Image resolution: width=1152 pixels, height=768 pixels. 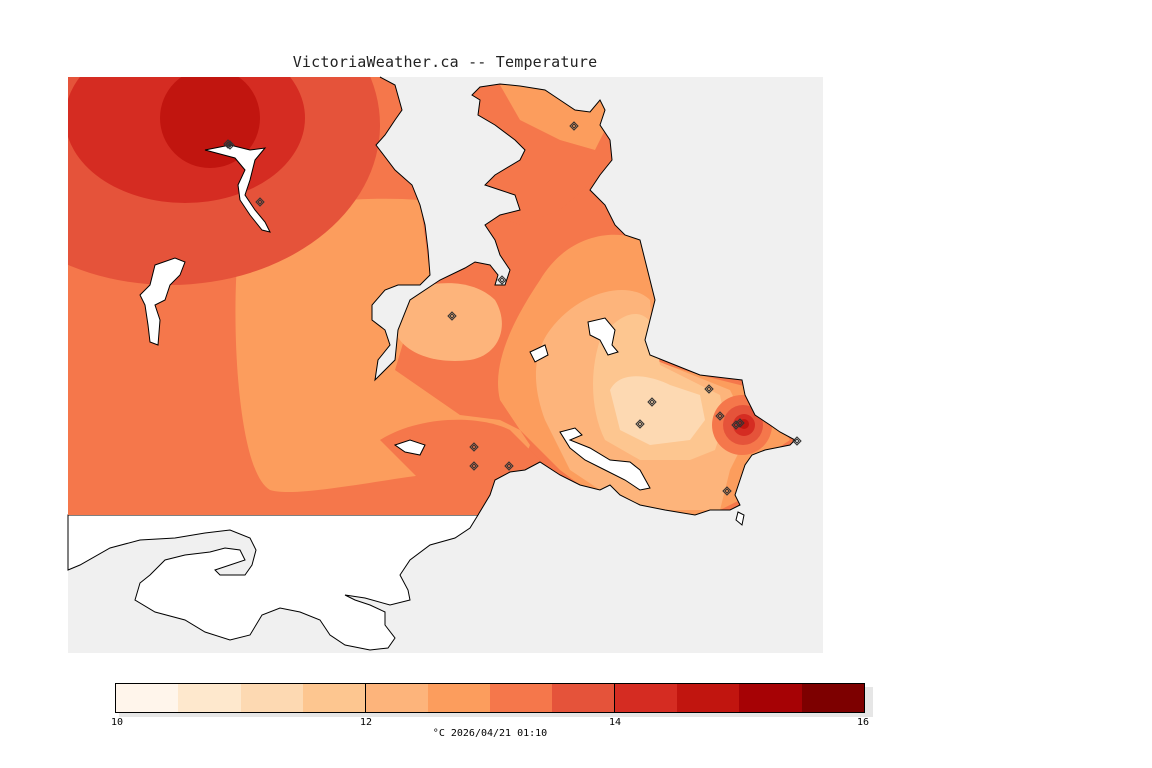 I want to click on colorbar-caption: °C 2026/04/21 01:10, so click(x=490, y=733).